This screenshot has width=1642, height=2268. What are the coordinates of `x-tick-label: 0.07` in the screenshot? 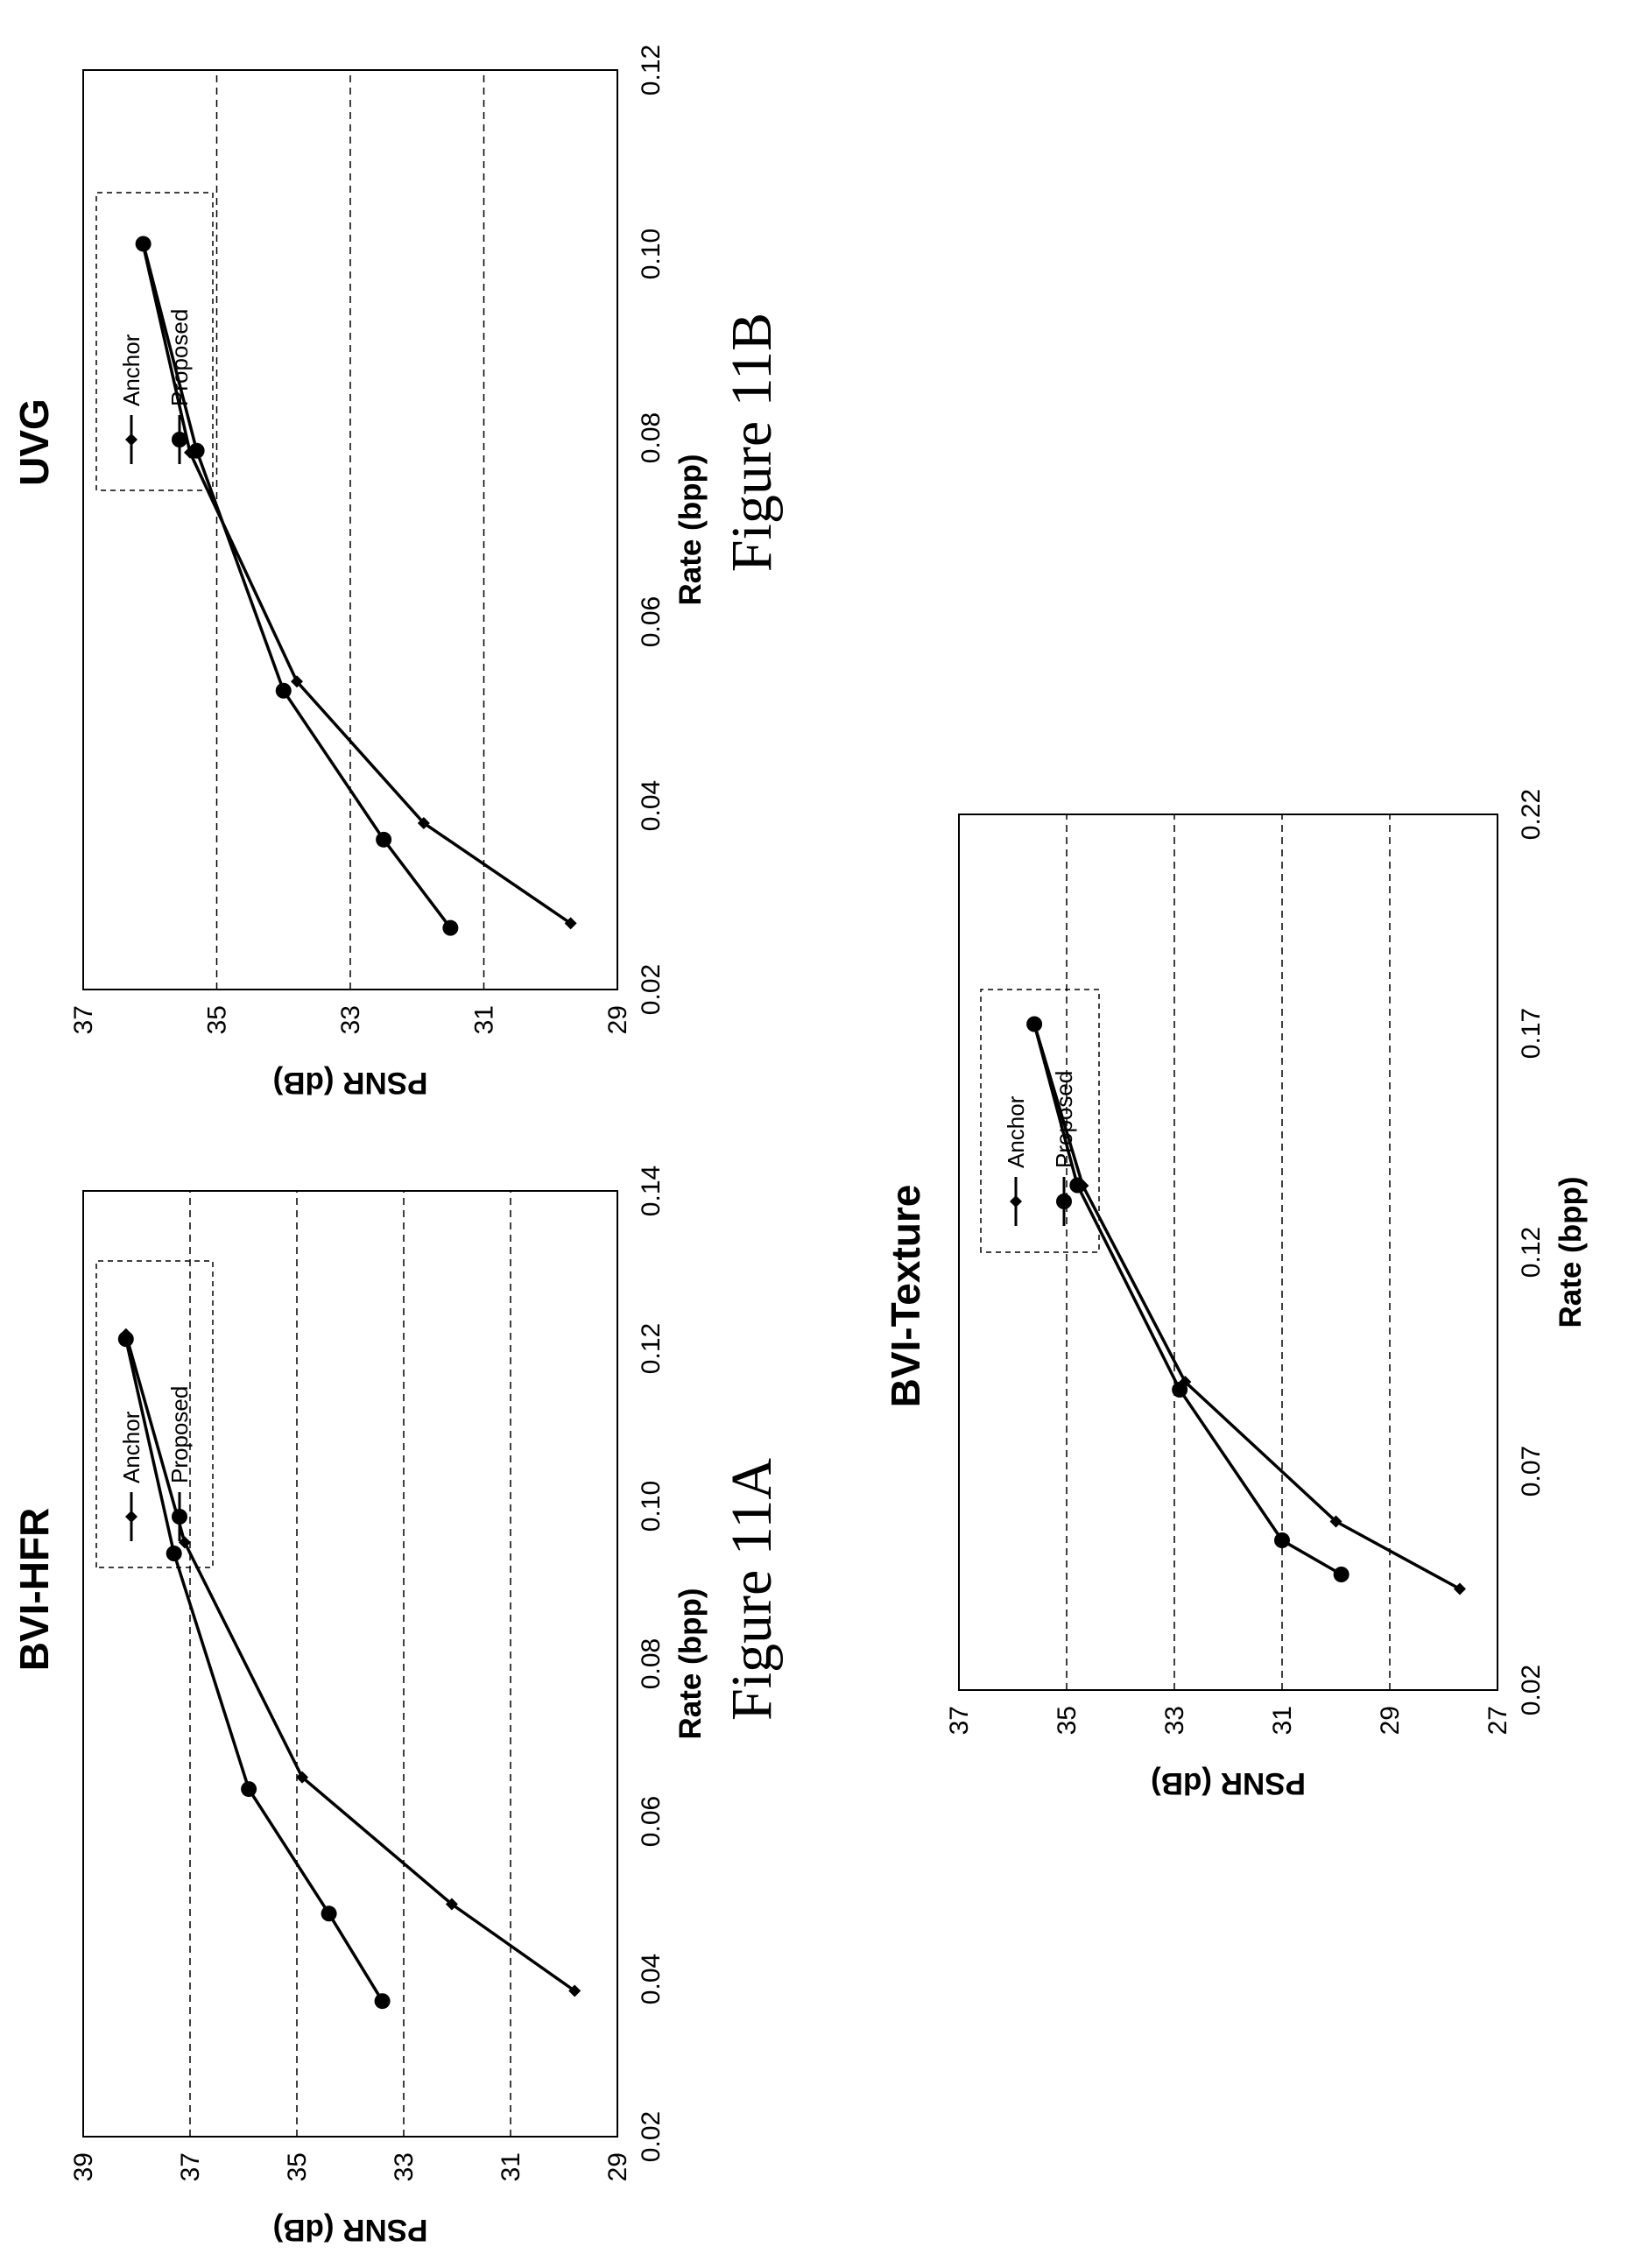 It's located at (1531, 1471).